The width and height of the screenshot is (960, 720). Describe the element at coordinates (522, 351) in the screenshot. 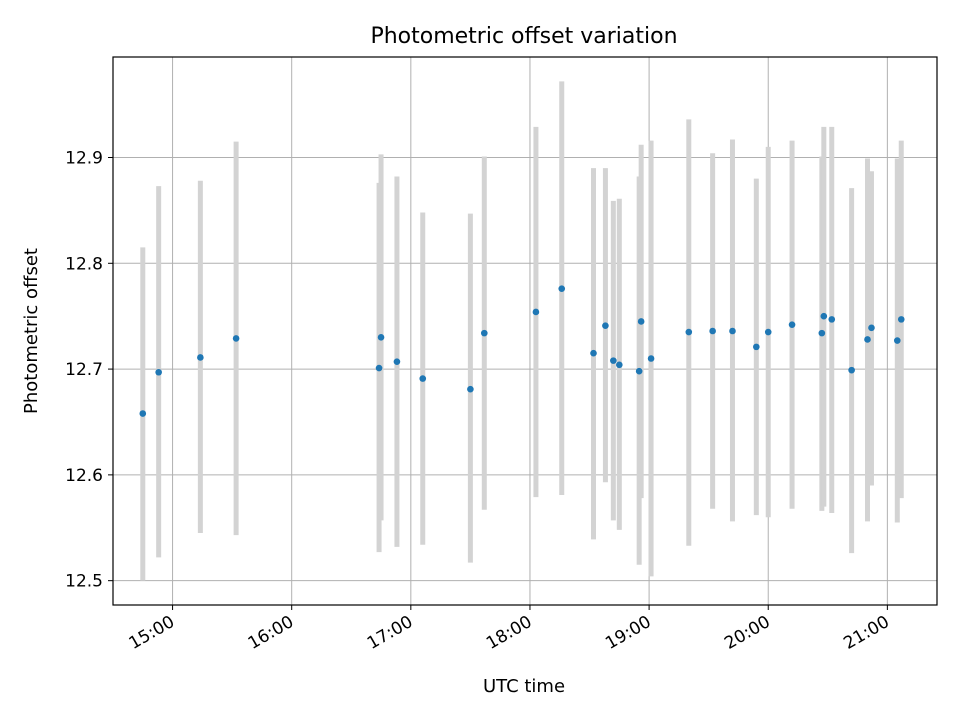

I see `data-points` at that location.